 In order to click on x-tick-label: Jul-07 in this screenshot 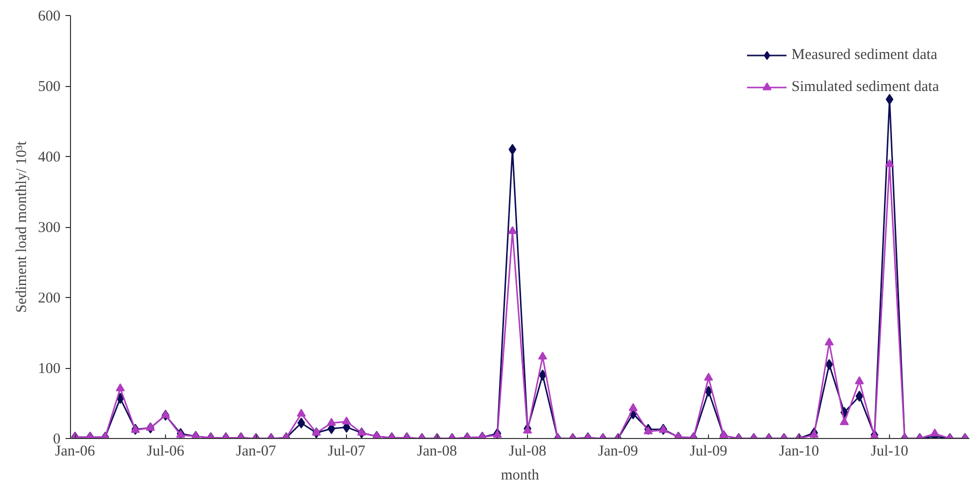, I will do `click(347, 452)`.